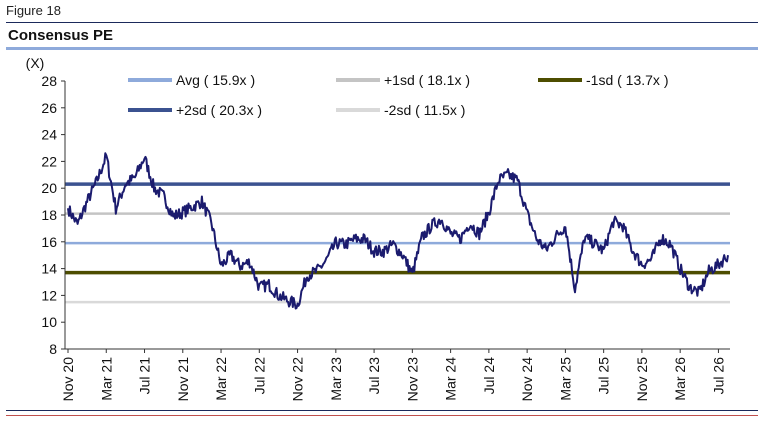 This screenshot has width=764, height=421. Describe the element at coordinates (336, 379) in the screenshot. I see `x-tick-label: Mar 23` at that location.